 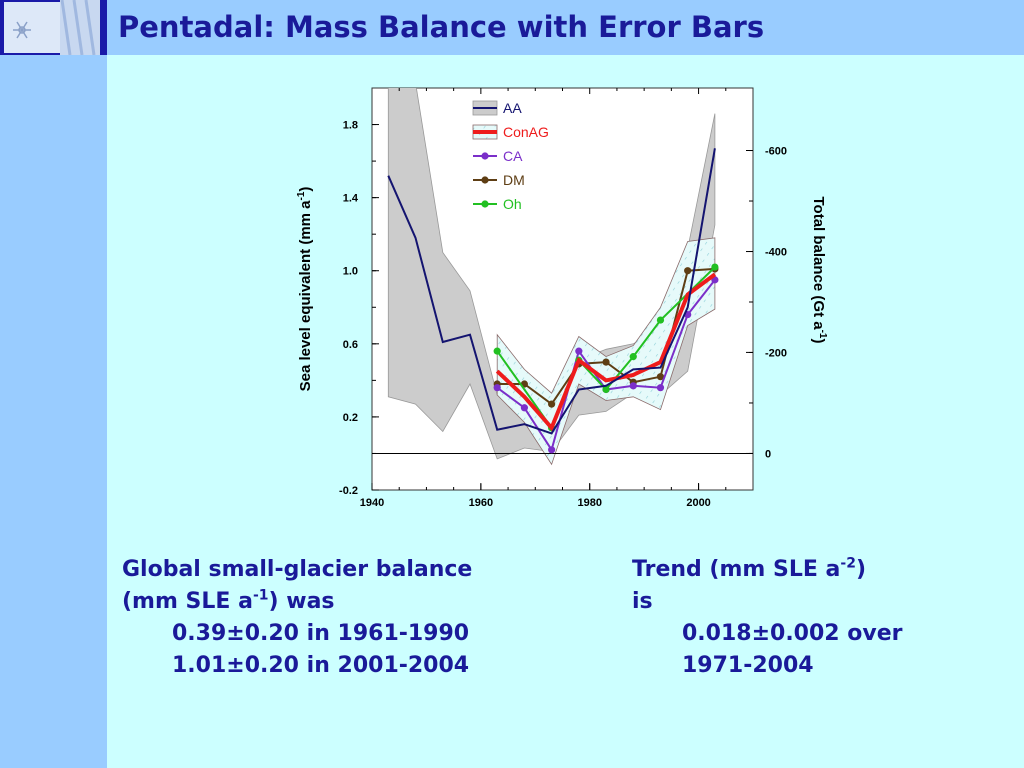 What do you see at coordinates (776, 151) in the screenshot?
I see `y2-tick-label: -600` at bounding box center [776, 151].